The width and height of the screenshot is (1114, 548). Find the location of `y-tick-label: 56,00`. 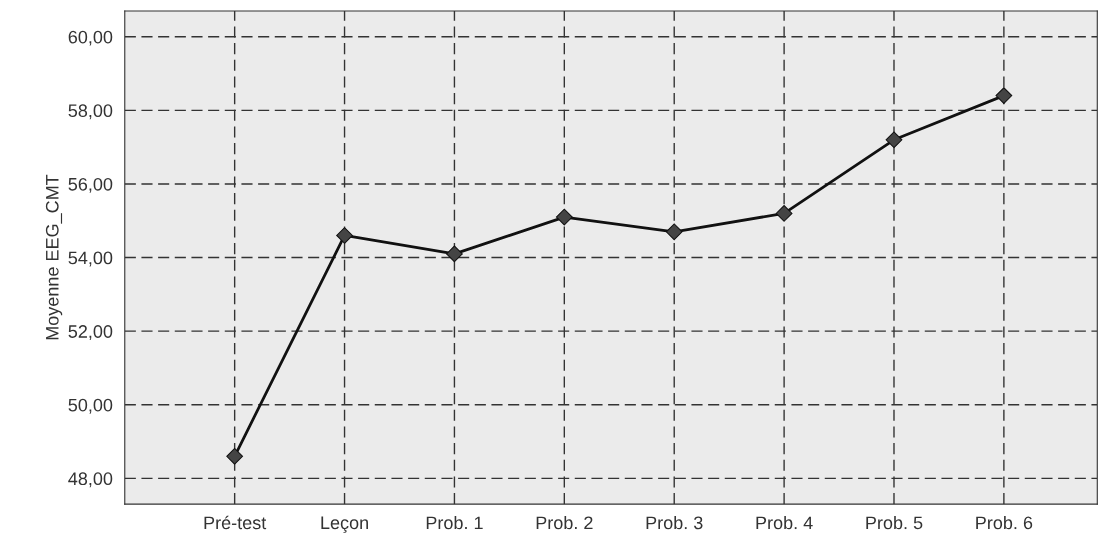

y-tick-label: 56,00 is located at coordinates (90, 185).